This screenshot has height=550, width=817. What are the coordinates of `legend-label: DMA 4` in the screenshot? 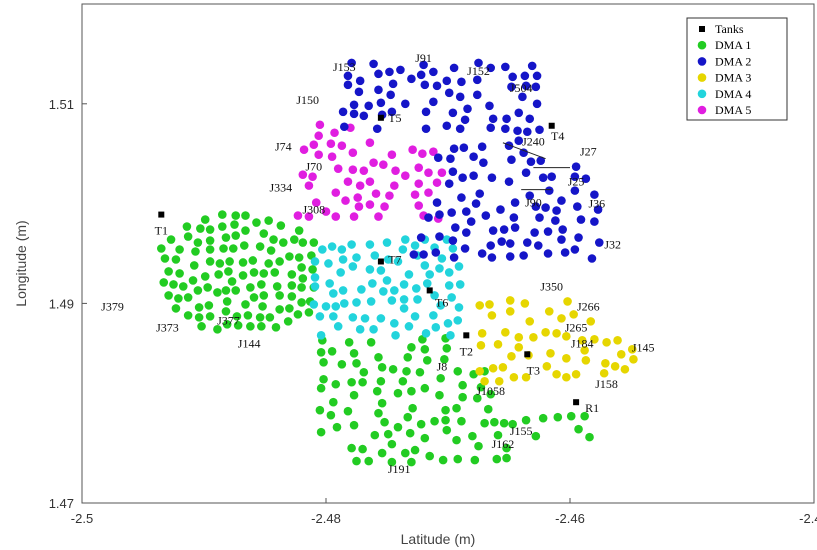 It's located at (733, 94).